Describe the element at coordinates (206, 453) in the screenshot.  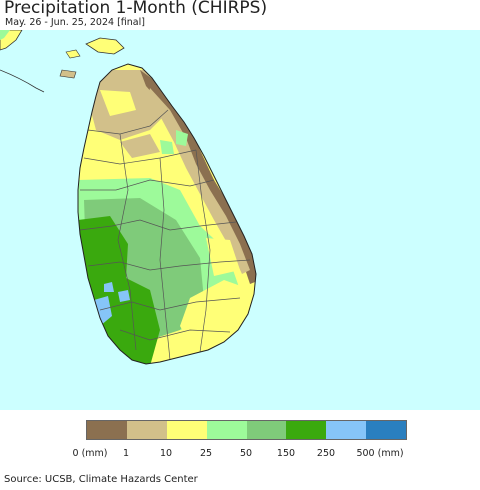
I see `legend-label: 25` at that location.